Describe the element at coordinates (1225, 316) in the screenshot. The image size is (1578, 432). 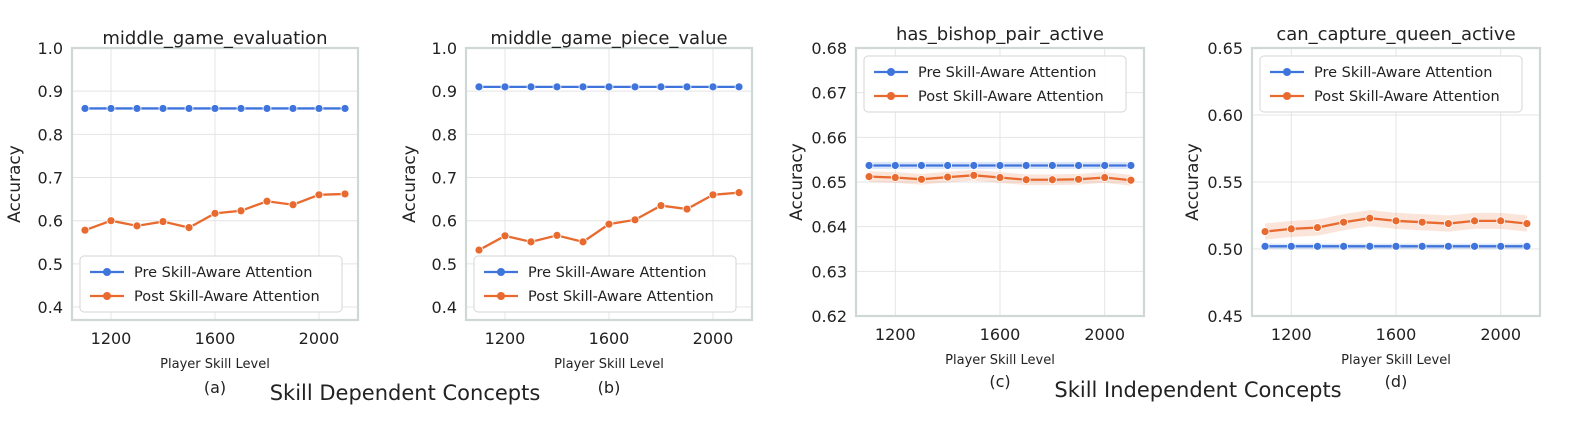
I see `y-tick-label: 0.45` at that location.